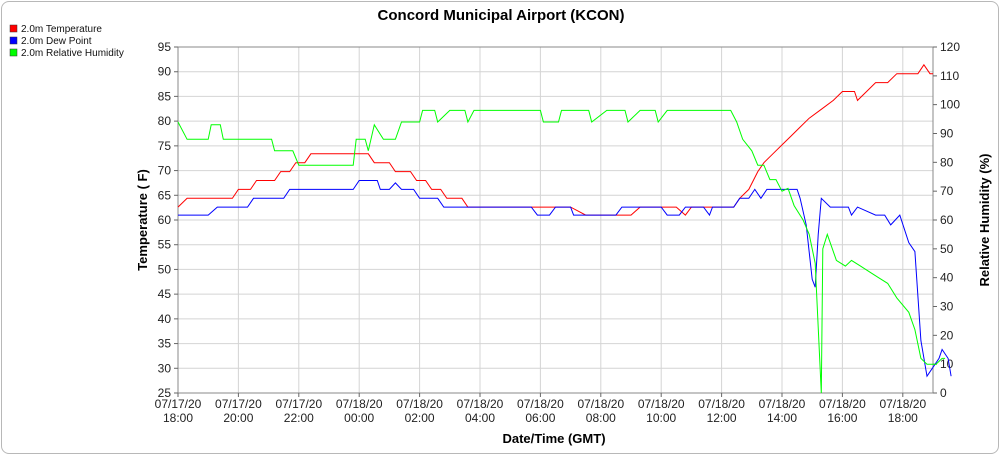  I want to click on y-tick-label: 85, so click(165, 96).